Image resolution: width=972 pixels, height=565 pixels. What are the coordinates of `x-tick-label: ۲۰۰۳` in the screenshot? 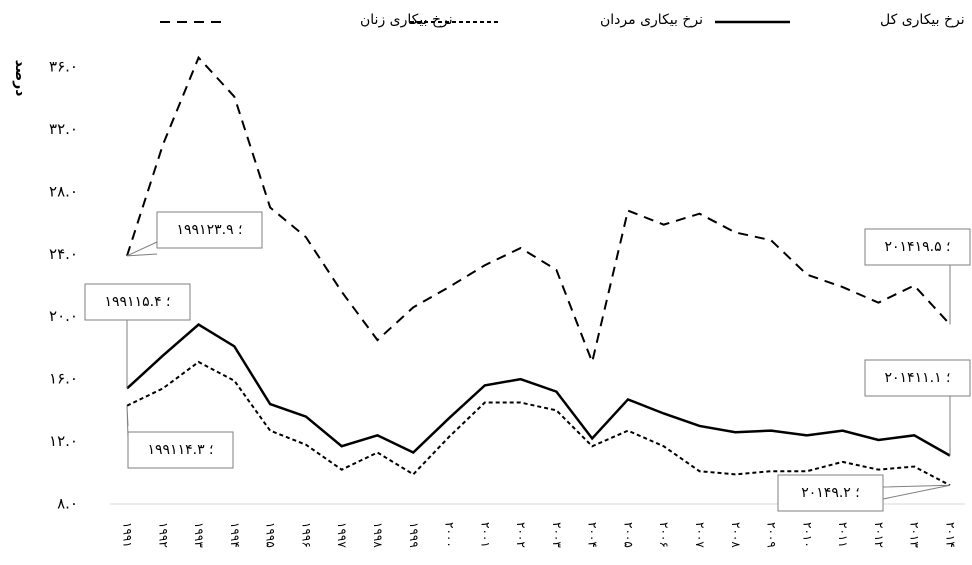 It's located at (557, 535).